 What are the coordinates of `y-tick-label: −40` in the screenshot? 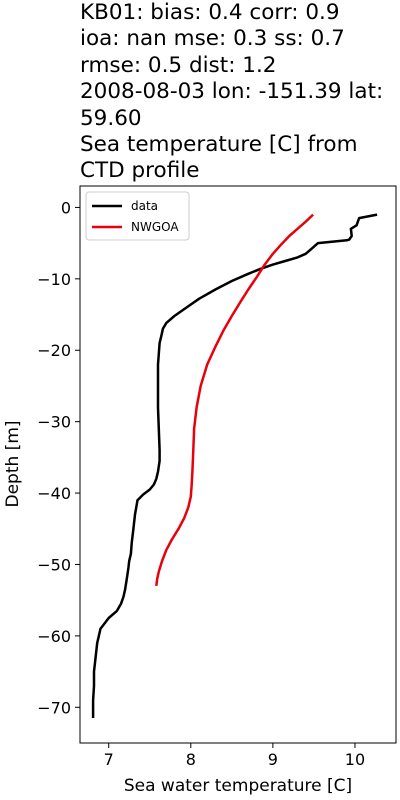 It's located at (54, 493).